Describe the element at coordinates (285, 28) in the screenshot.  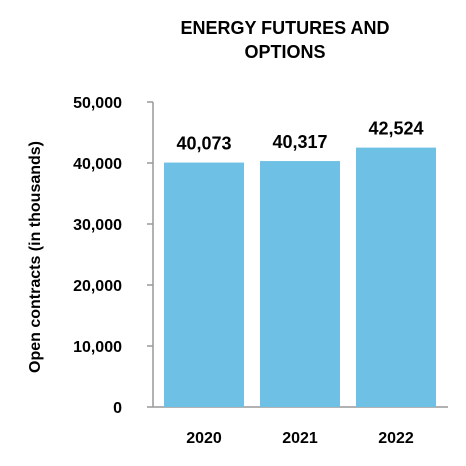
I see `chart-title-line-1: ENERGY FUTURES AND` at that location.